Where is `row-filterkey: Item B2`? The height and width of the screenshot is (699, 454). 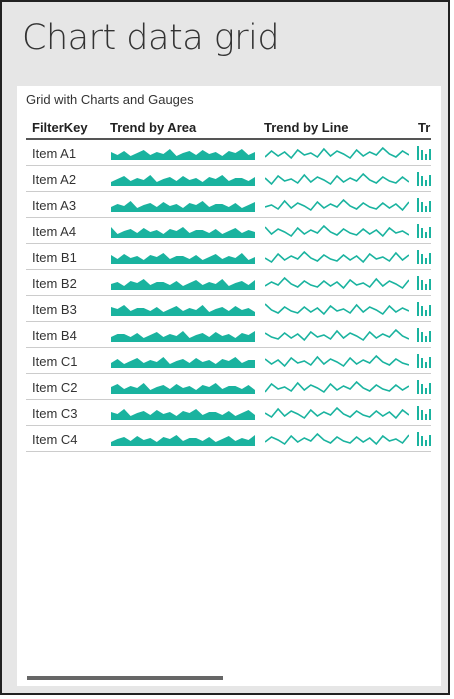 row-filterkey: Item B2 is located at coordinates (54, 283).